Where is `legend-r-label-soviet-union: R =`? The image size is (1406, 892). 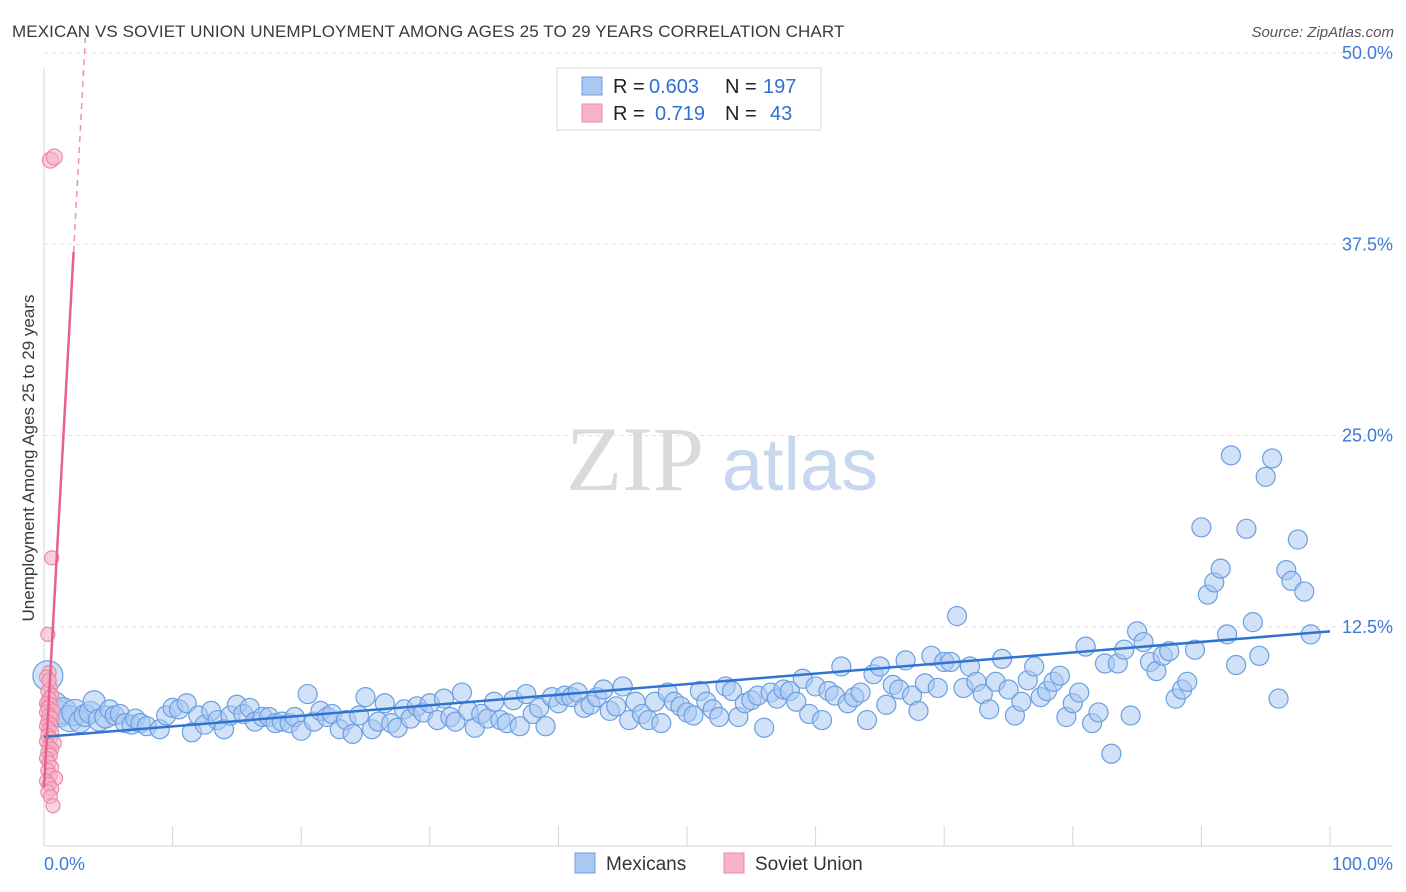 legend-r-label-soviet-union: R = is located at coordinates (629, 114).